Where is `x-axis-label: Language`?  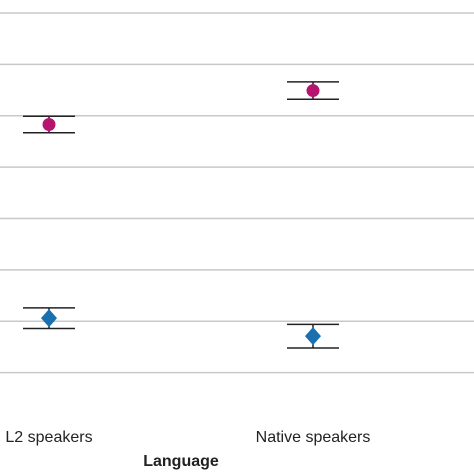
x-axis-label: Language is located at coordinates (181, 461).